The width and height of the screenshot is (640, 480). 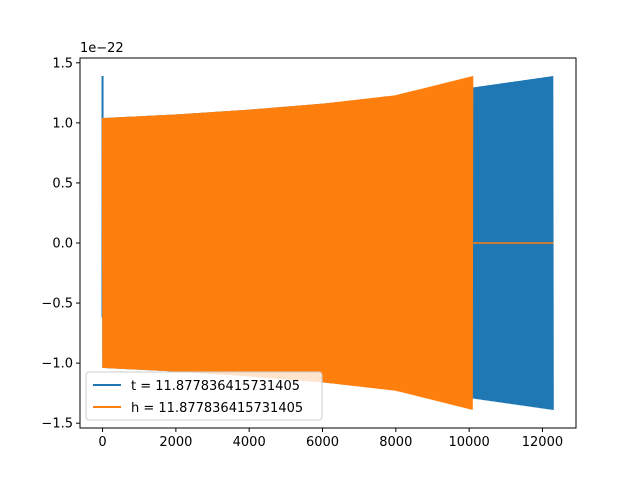 What do you see at coordinates (175, 442) in the screenshot?
I see `x-tick-label: 2000` at bounding box center [175, 442].